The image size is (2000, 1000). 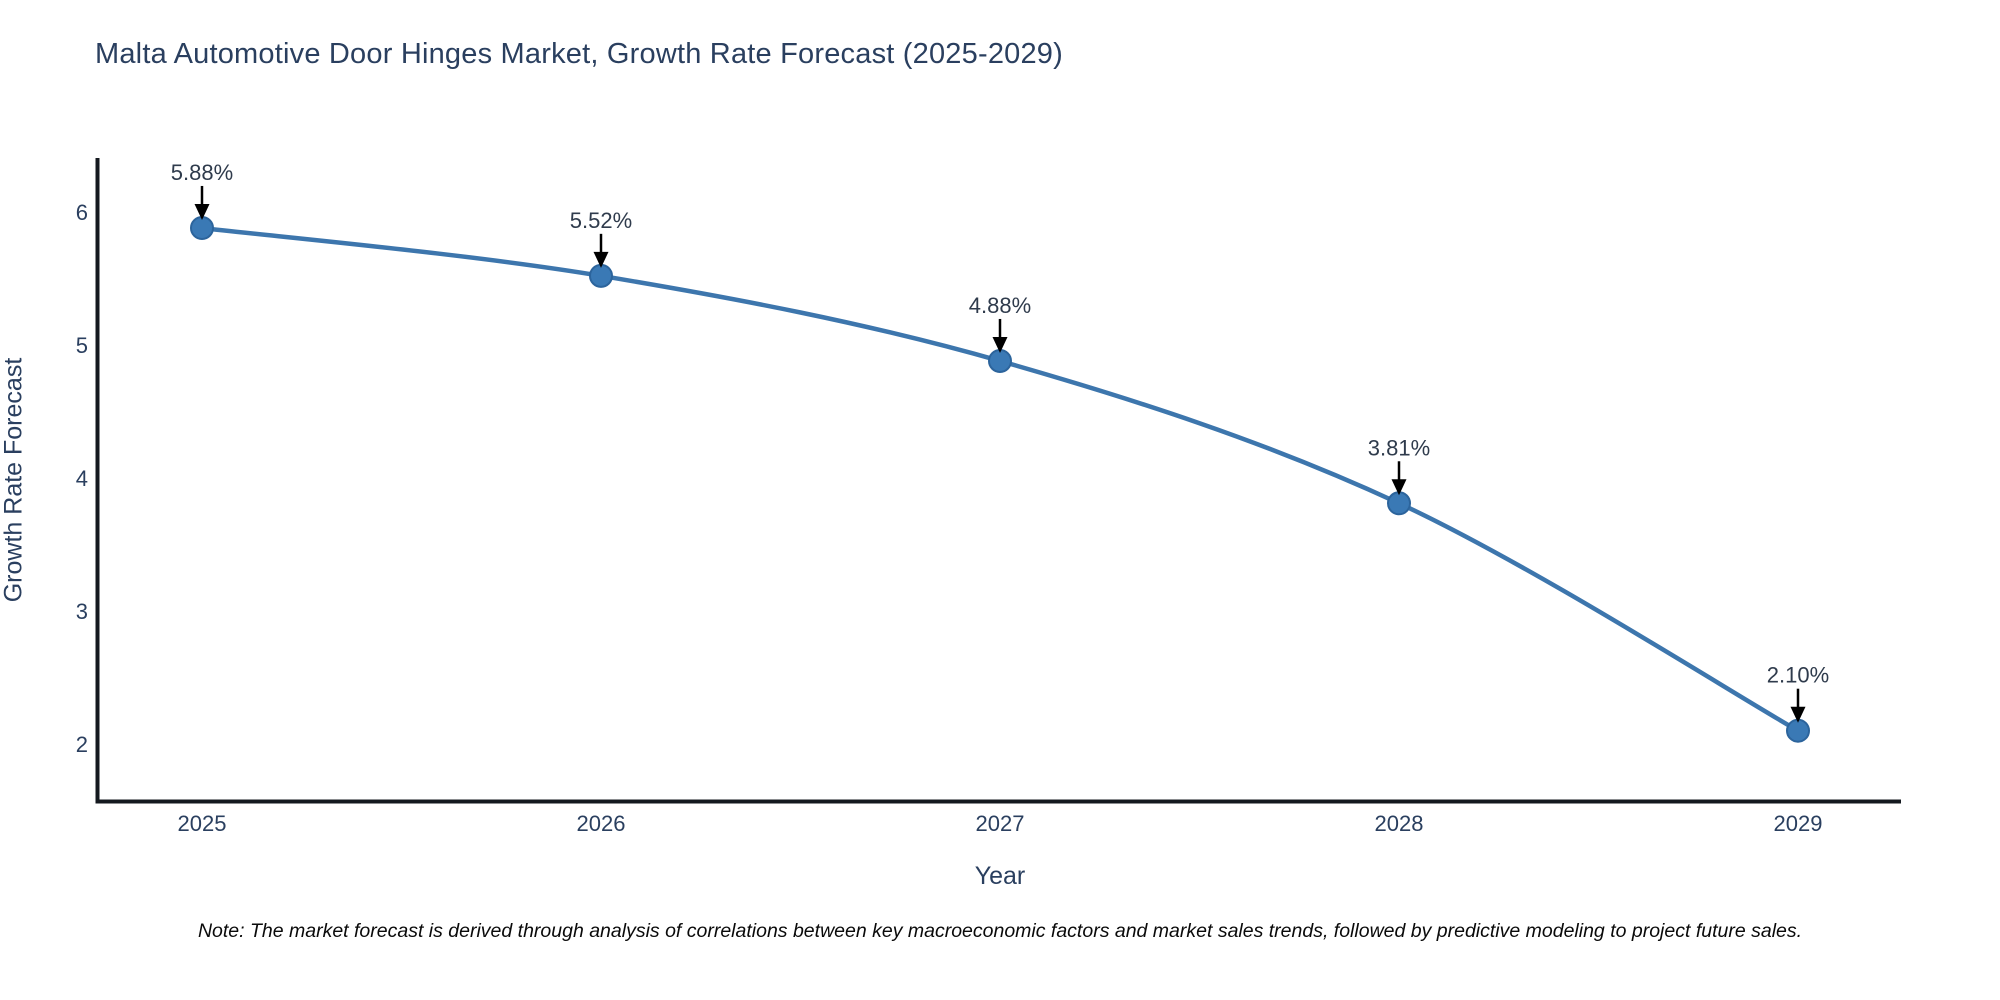 I want to click on x-tick-label: 2026, so click(x=601, y=823).